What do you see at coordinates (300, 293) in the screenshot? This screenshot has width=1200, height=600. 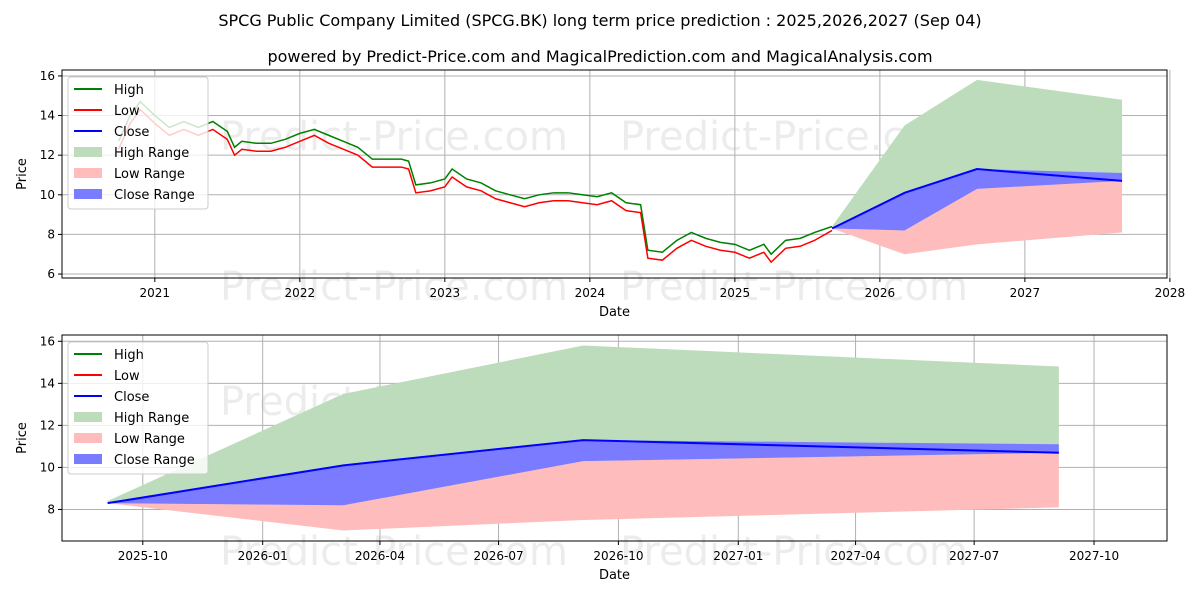 I see `x-tick-label: 2022` at bounding box center [300, 293].